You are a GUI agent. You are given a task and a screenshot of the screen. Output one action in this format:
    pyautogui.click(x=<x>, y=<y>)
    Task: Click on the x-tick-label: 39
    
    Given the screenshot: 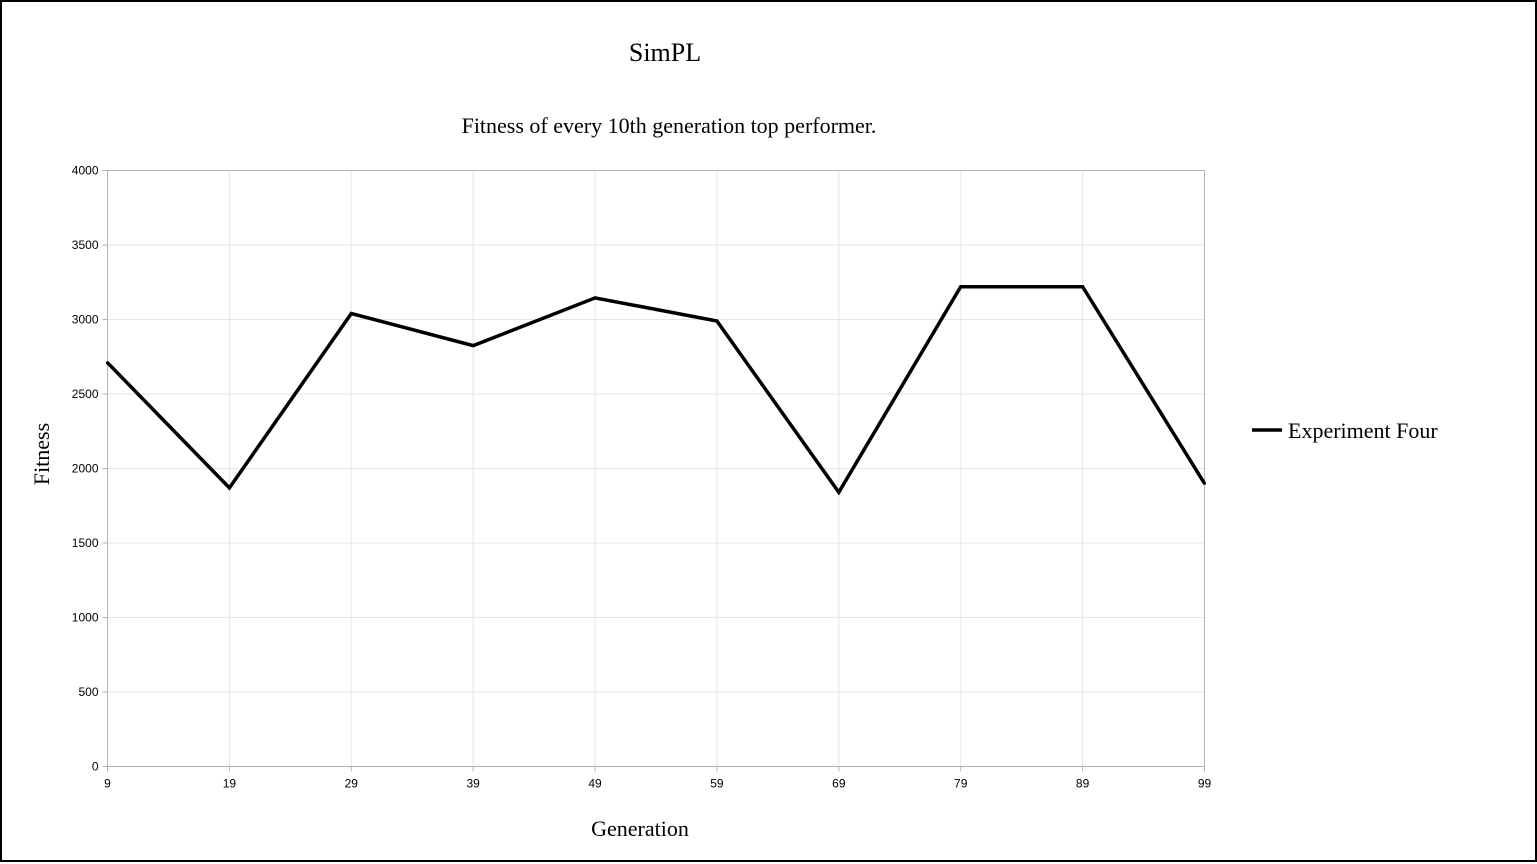 What is the action you would take?
    pyautogui.click(x=473, y=784)
    